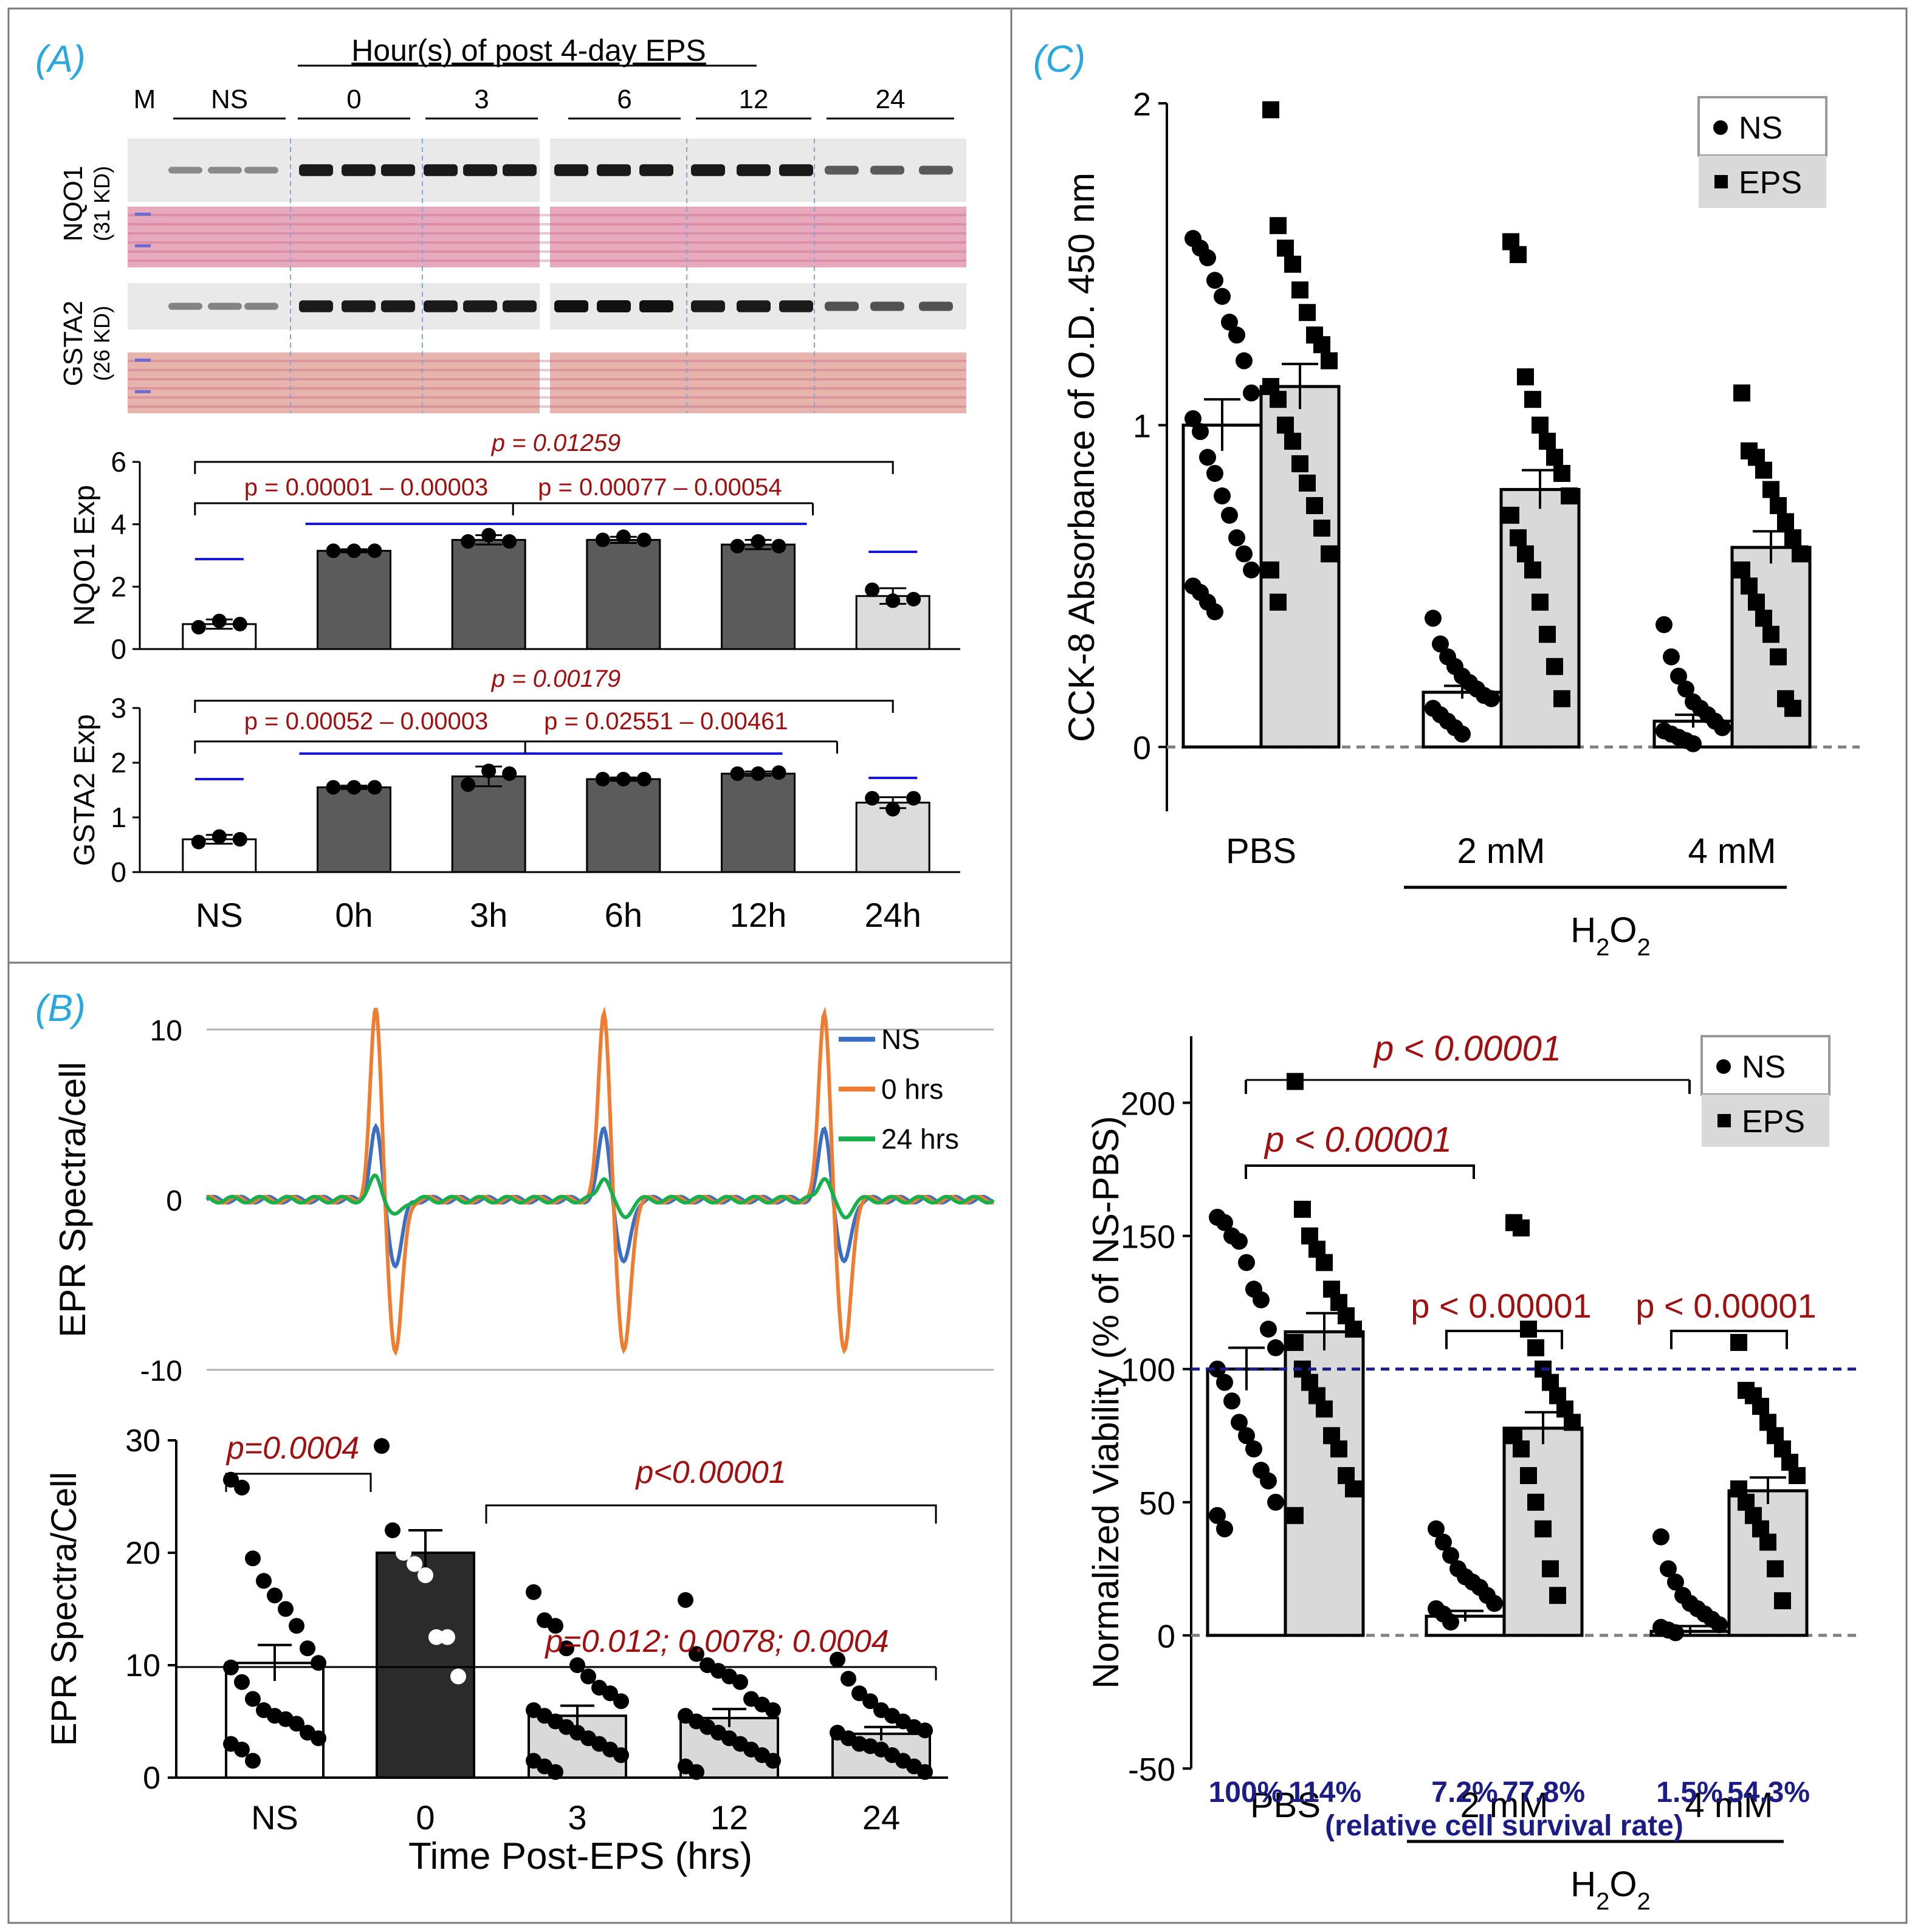 The image size is (1915, 1932). Describe the element at coordinates (710, 1472) in the screenshot. I see `p-value: p<0.00001` at that location.